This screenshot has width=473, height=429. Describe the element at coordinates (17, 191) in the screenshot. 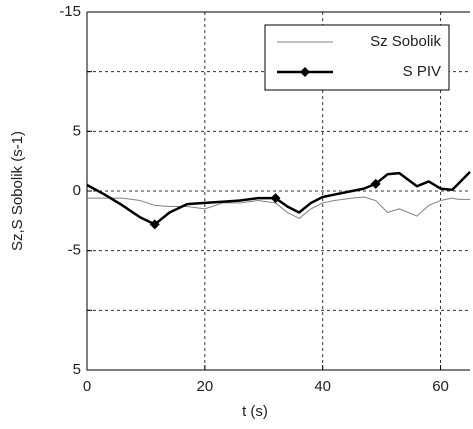

I see `y-axis-label: Sz,S Sobolik (s-1)` at that location.